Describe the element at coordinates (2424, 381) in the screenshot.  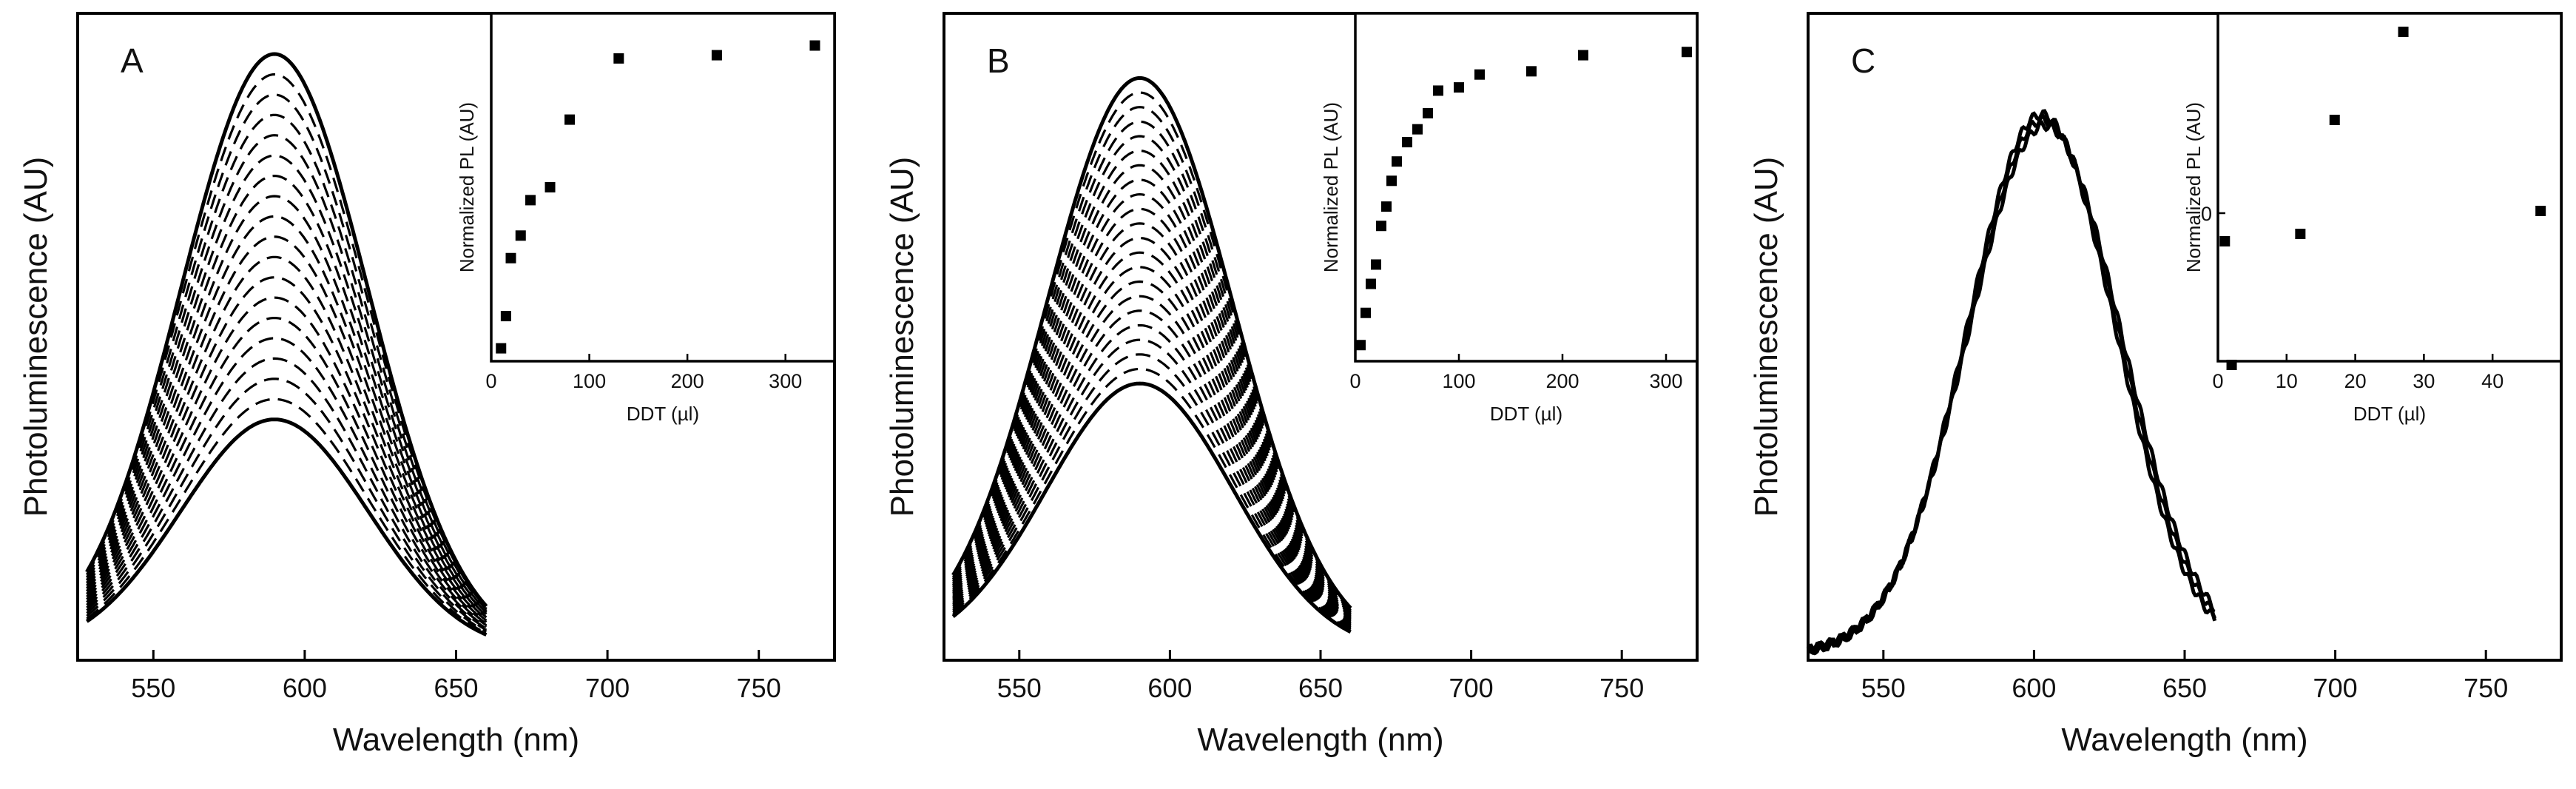
I see `inset-x-tick-label: 30` at that location.